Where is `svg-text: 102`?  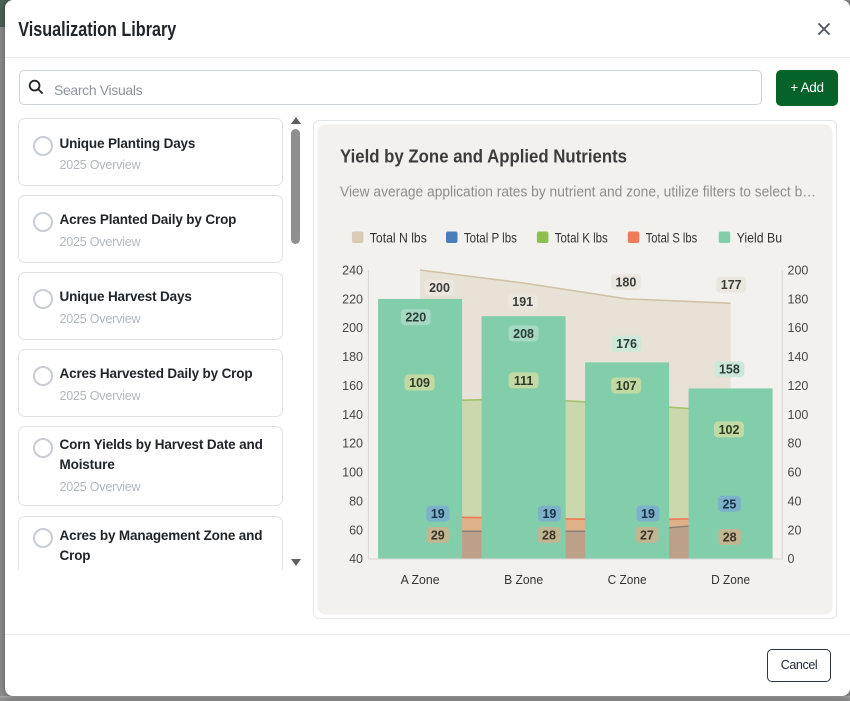
svg-text: 102 is located at coordinates (729, 430).